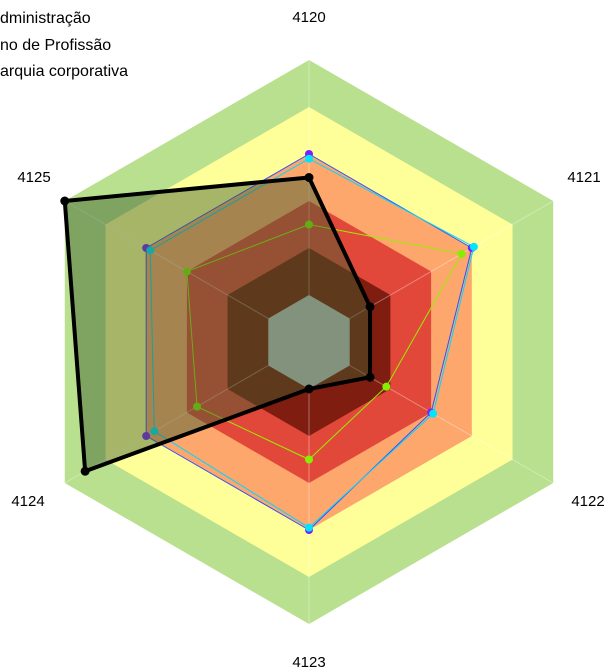 The height and width of the screenshot is (671, 609). Describe the element at coordinates (45, 18) in the screenshot. I see `legend-entry-0: dministração` at that location.